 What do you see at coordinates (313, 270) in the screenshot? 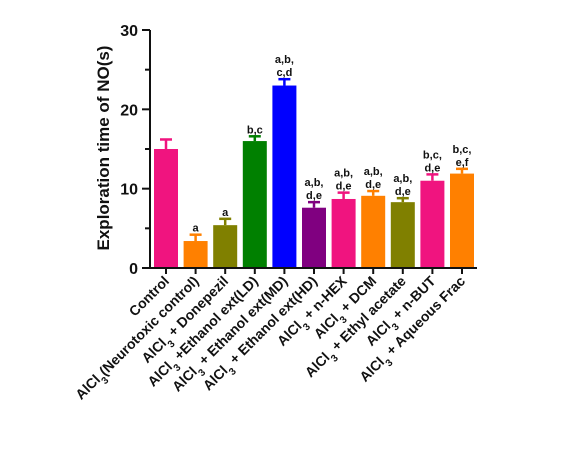
I see `x-axis` at bounding box center [313, 270].